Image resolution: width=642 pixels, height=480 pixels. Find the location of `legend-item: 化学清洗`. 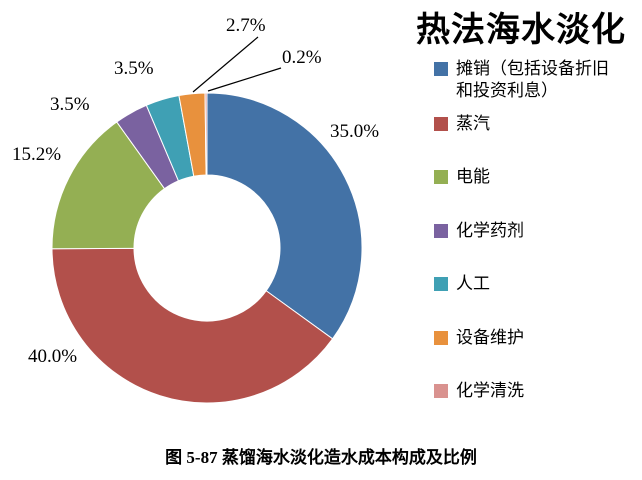

legend-item: 化学清洗 is located at coordinates (534, 391).